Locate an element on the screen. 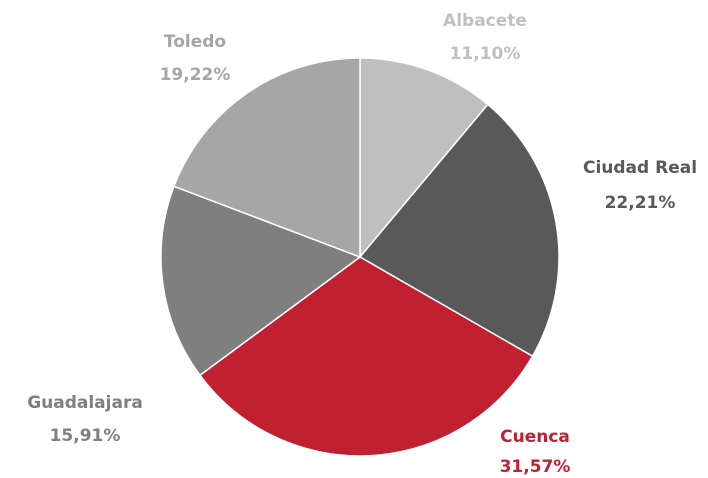  category-label: Guadalajara is located at coordinates (85, 403).